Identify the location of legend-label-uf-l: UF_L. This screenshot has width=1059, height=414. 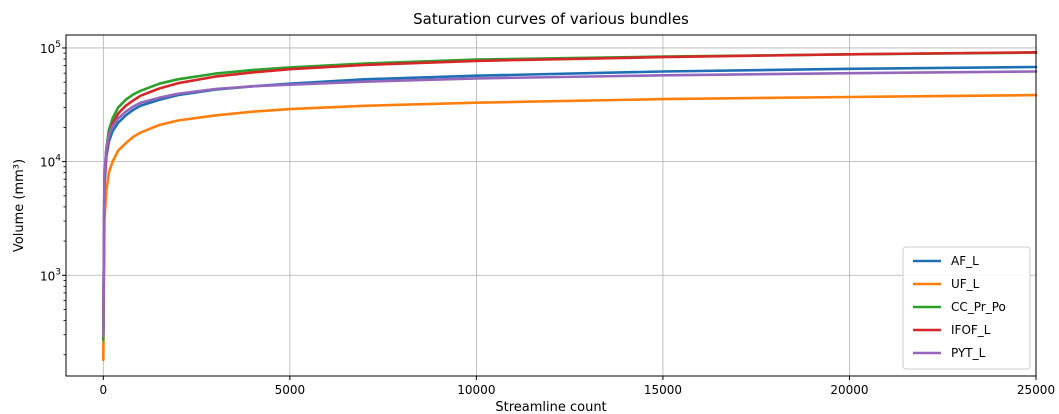
(965, 284).